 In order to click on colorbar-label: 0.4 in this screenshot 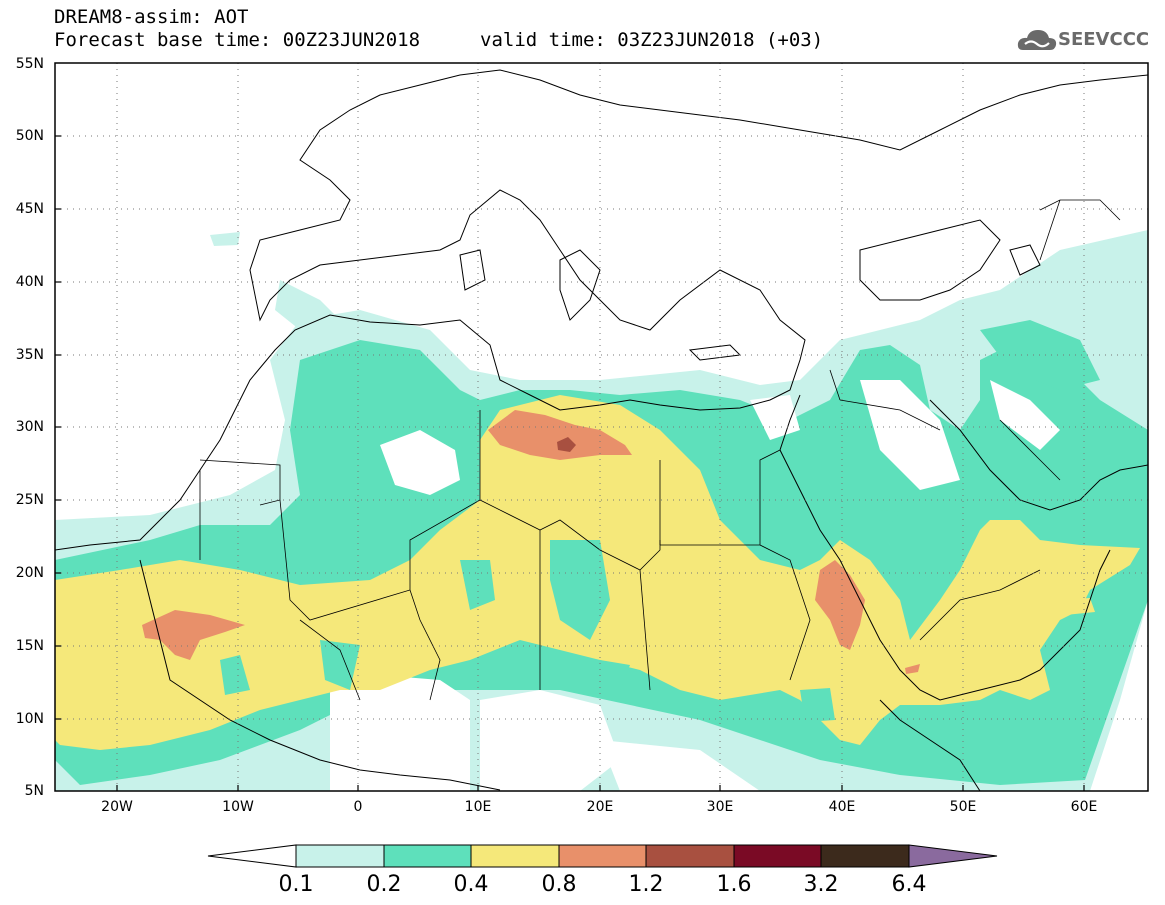, I will do `click(471, 884)`.